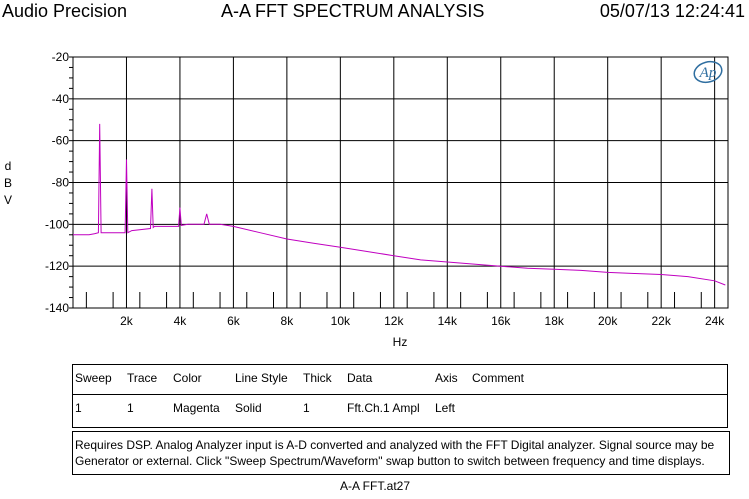 This screenshot has height=499, width=749. I want to click on legend-header-sweep: Sweep, so click(93, 378).